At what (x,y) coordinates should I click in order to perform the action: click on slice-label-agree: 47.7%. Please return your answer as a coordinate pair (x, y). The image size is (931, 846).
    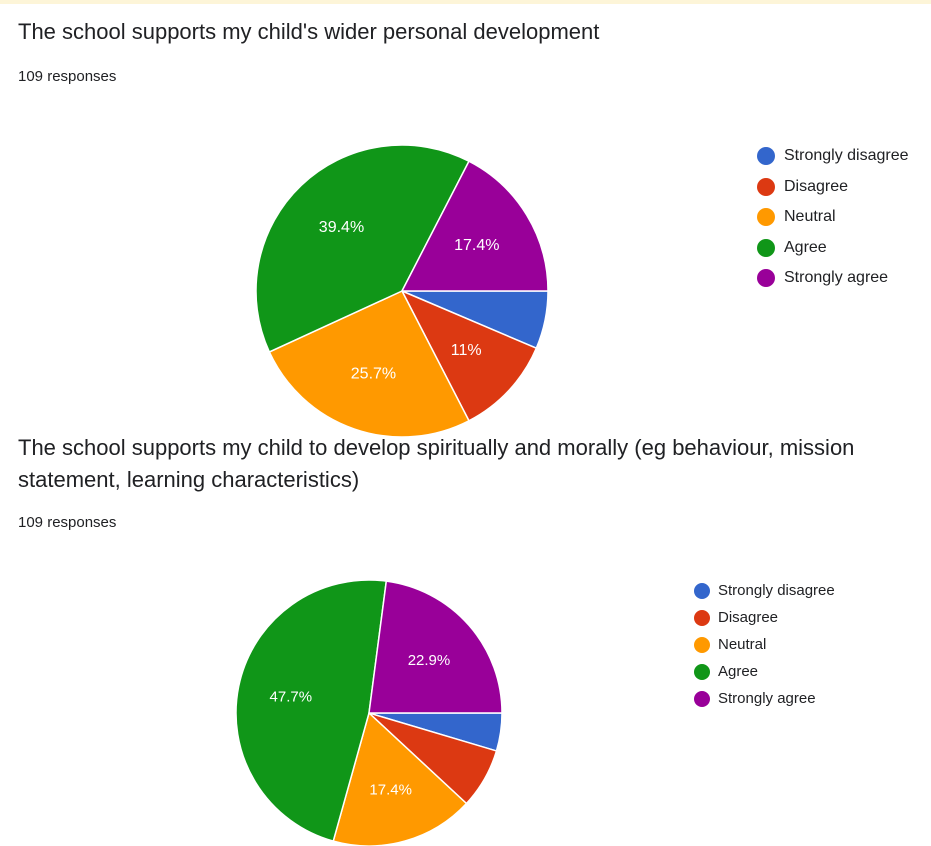
    Looking at the image, I should click on (291, 697).